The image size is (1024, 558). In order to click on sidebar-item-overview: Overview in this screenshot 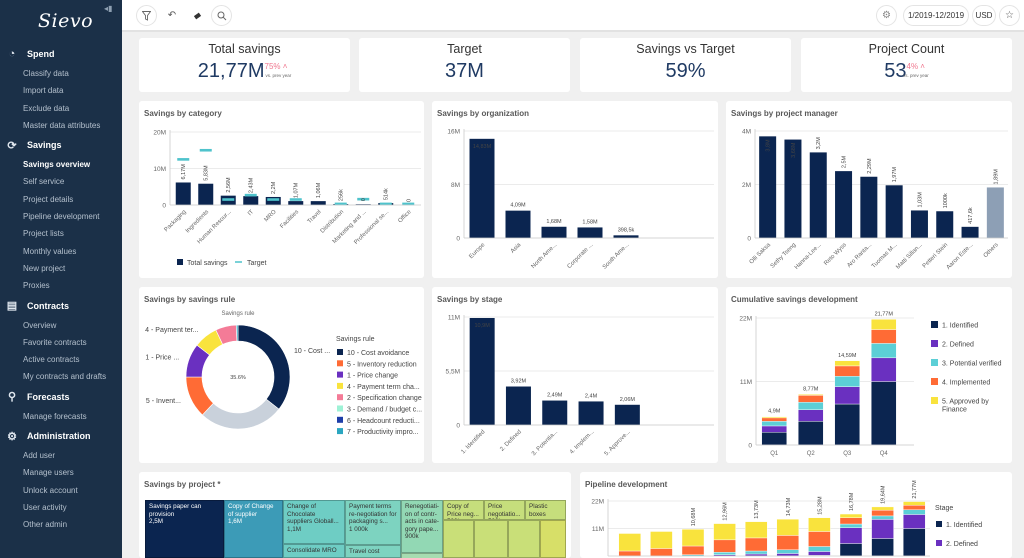, I will do `click(40, 325)`.